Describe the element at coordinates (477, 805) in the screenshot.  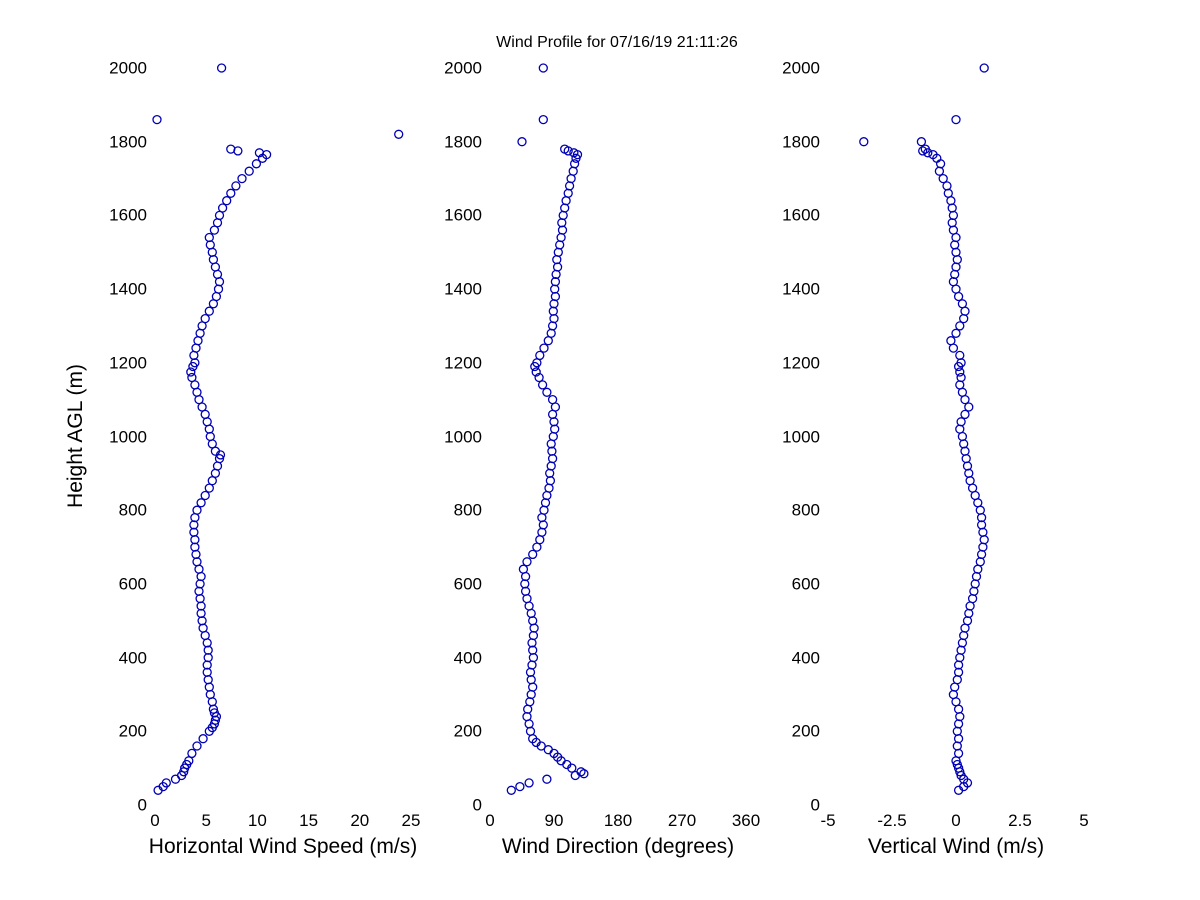
I see `y-tick-label: 0` at that location.